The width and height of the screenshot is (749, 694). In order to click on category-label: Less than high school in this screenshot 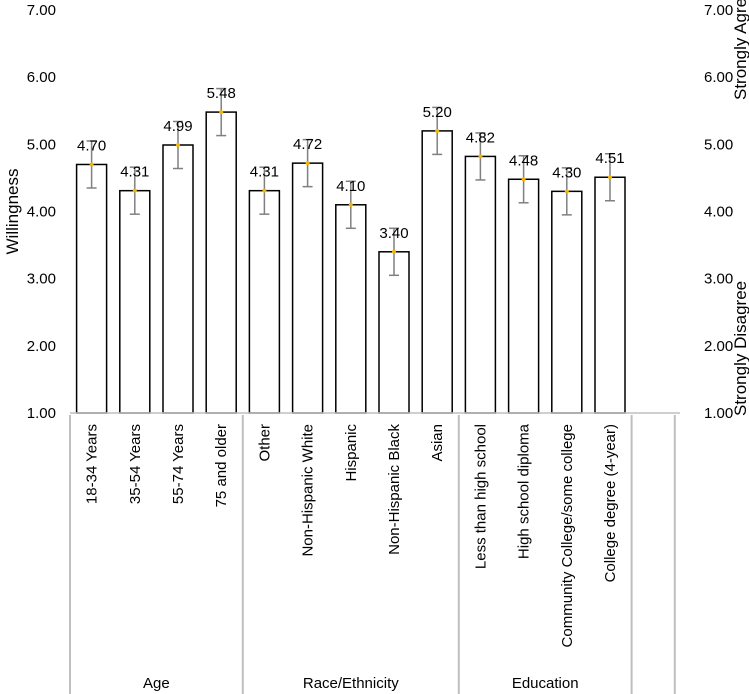, I will do `click(480, 496)`.